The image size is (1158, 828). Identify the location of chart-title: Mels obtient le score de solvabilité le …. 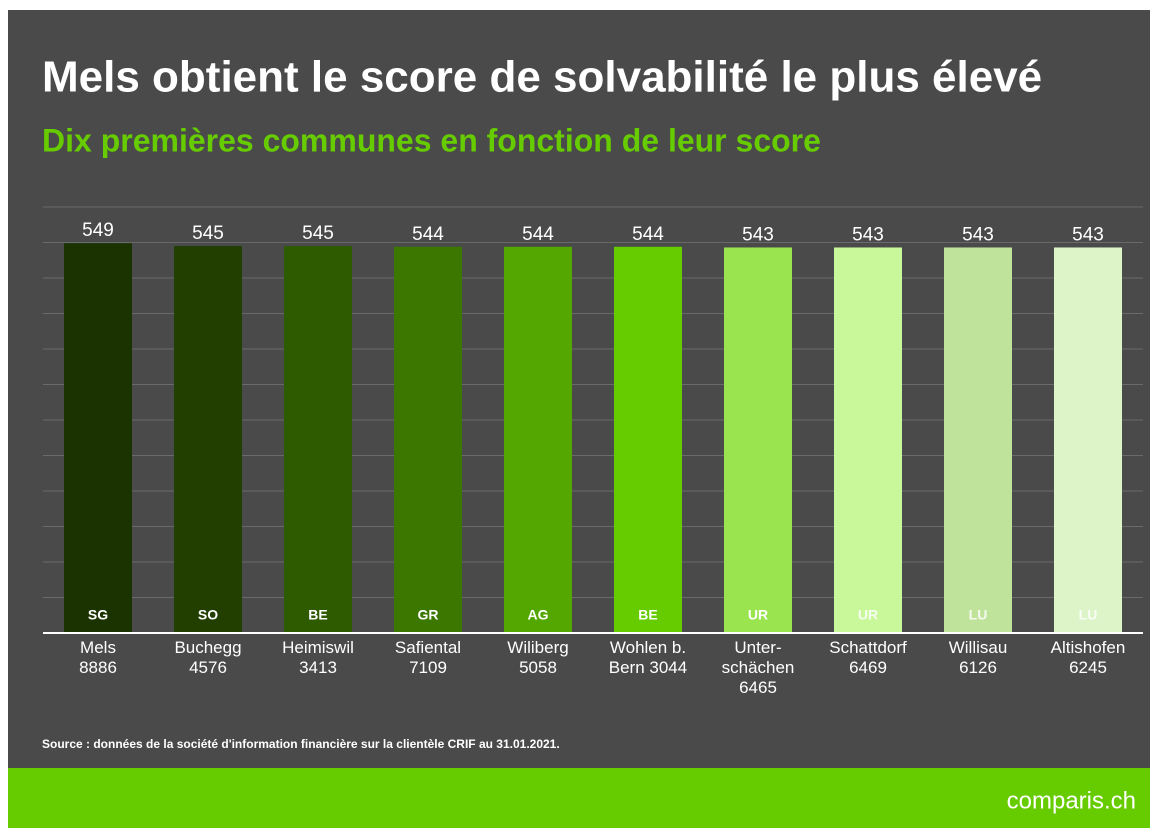
(542, 77).